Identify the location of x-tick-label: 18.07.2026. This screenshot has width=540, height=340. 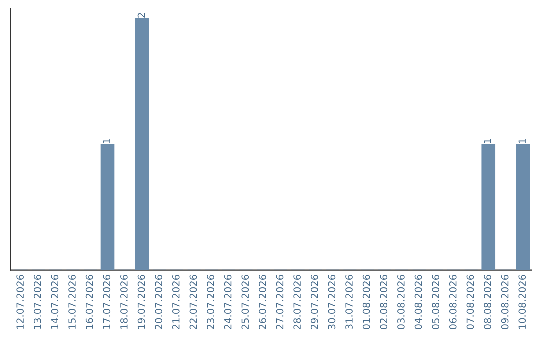
(124, 302).